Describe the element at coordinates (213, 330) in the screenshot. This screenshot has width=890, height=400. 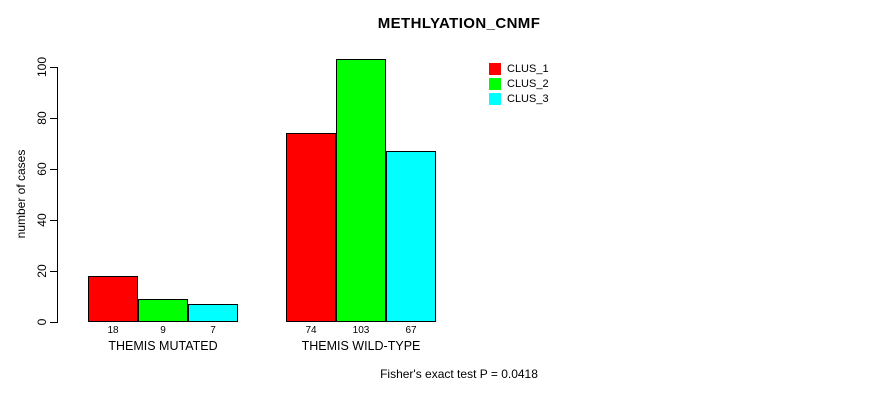
I see `bar-value-label-clus-3-themis-mutated: 7` at that location.